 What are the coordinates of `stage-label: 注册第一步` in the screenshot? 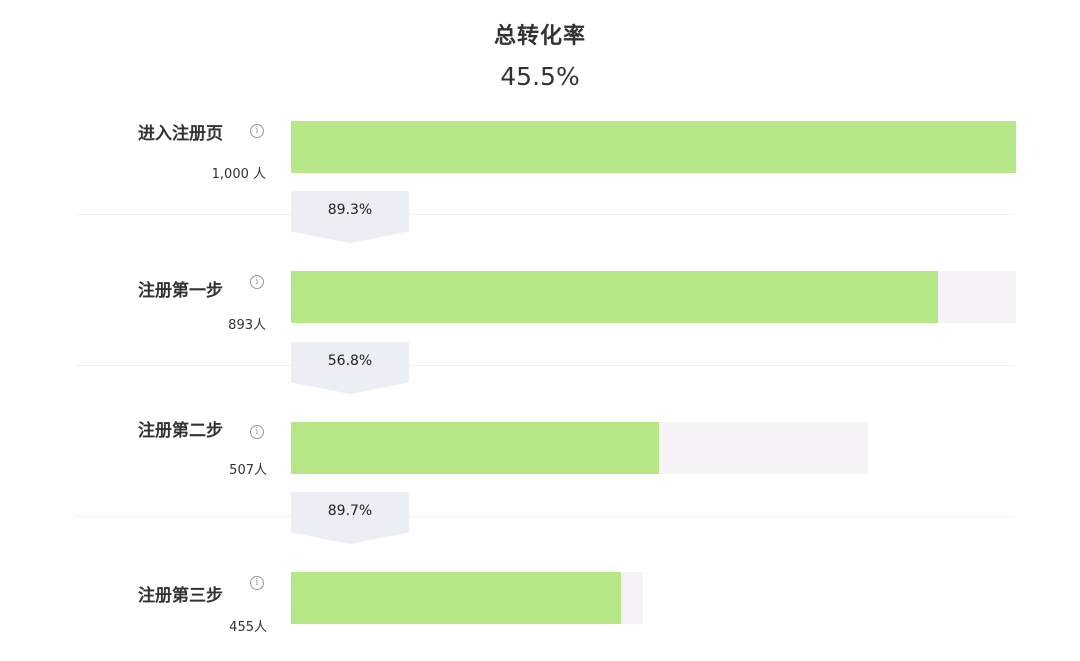 It's located at (180, 291).